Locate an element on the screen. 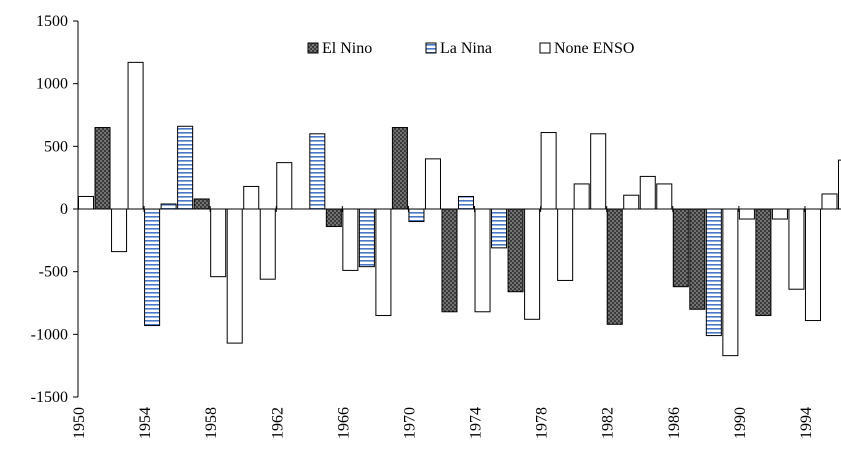 The image size is (841, 457). y-tick-label: -1000 is located at coordinates (49, 334).